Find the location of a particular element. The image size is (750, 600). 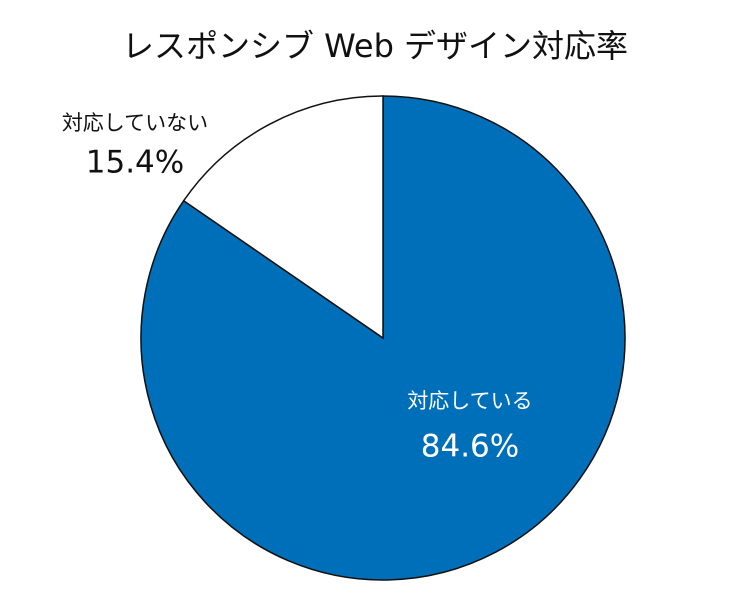

value-label: 84.6% is located at coordinates (470, 447).